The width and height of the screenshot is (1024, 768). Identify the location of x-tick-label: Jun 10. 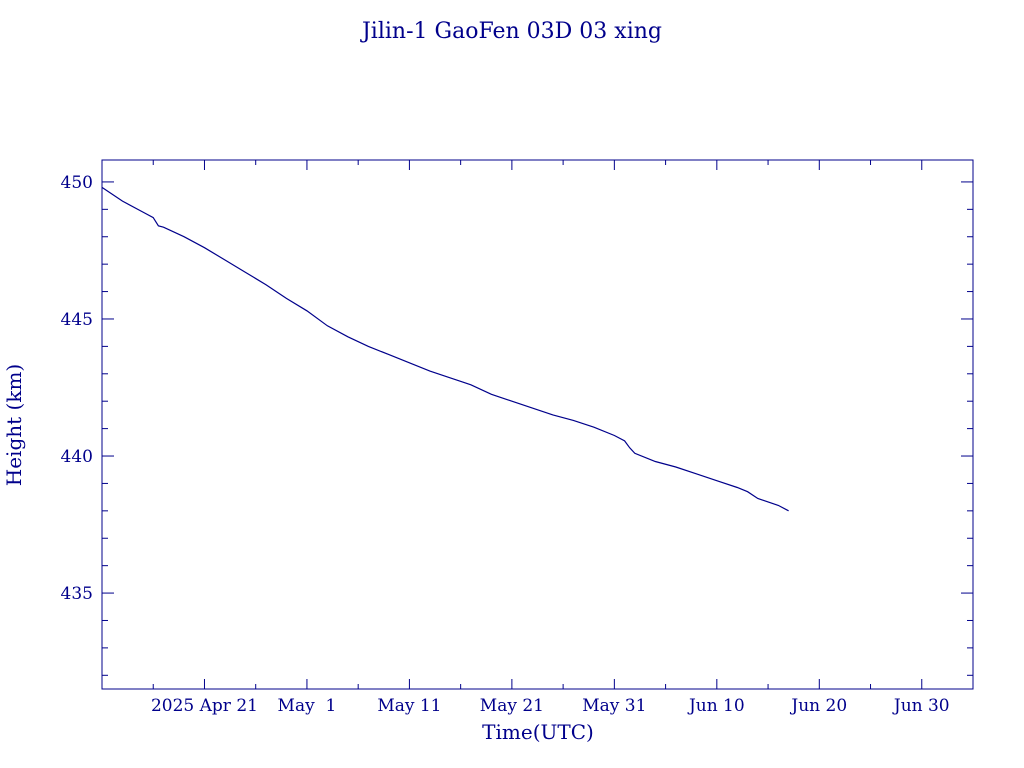
(716, 706).